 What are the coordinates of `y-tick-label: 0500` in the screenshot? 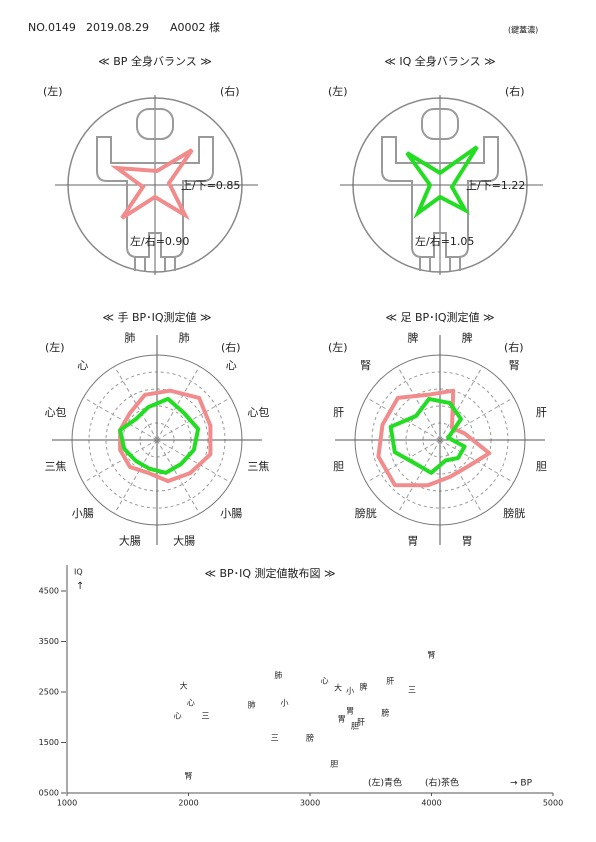 It's located at (49, 793).